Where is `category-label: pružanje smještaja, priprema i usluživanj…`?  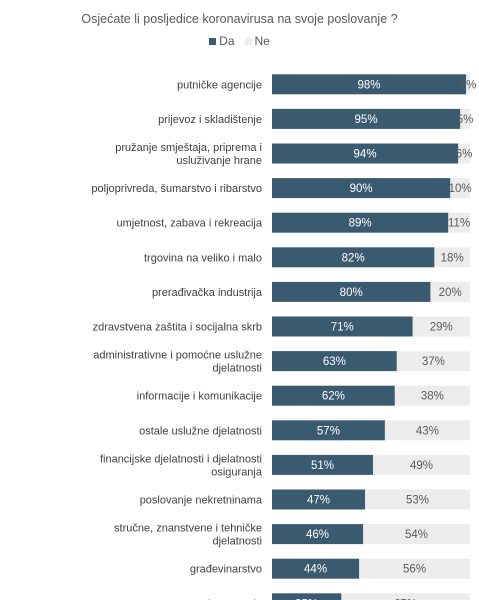 category-label: pružanje smještaja, priprema i usluživanj… is located at coordinates (188, 154).